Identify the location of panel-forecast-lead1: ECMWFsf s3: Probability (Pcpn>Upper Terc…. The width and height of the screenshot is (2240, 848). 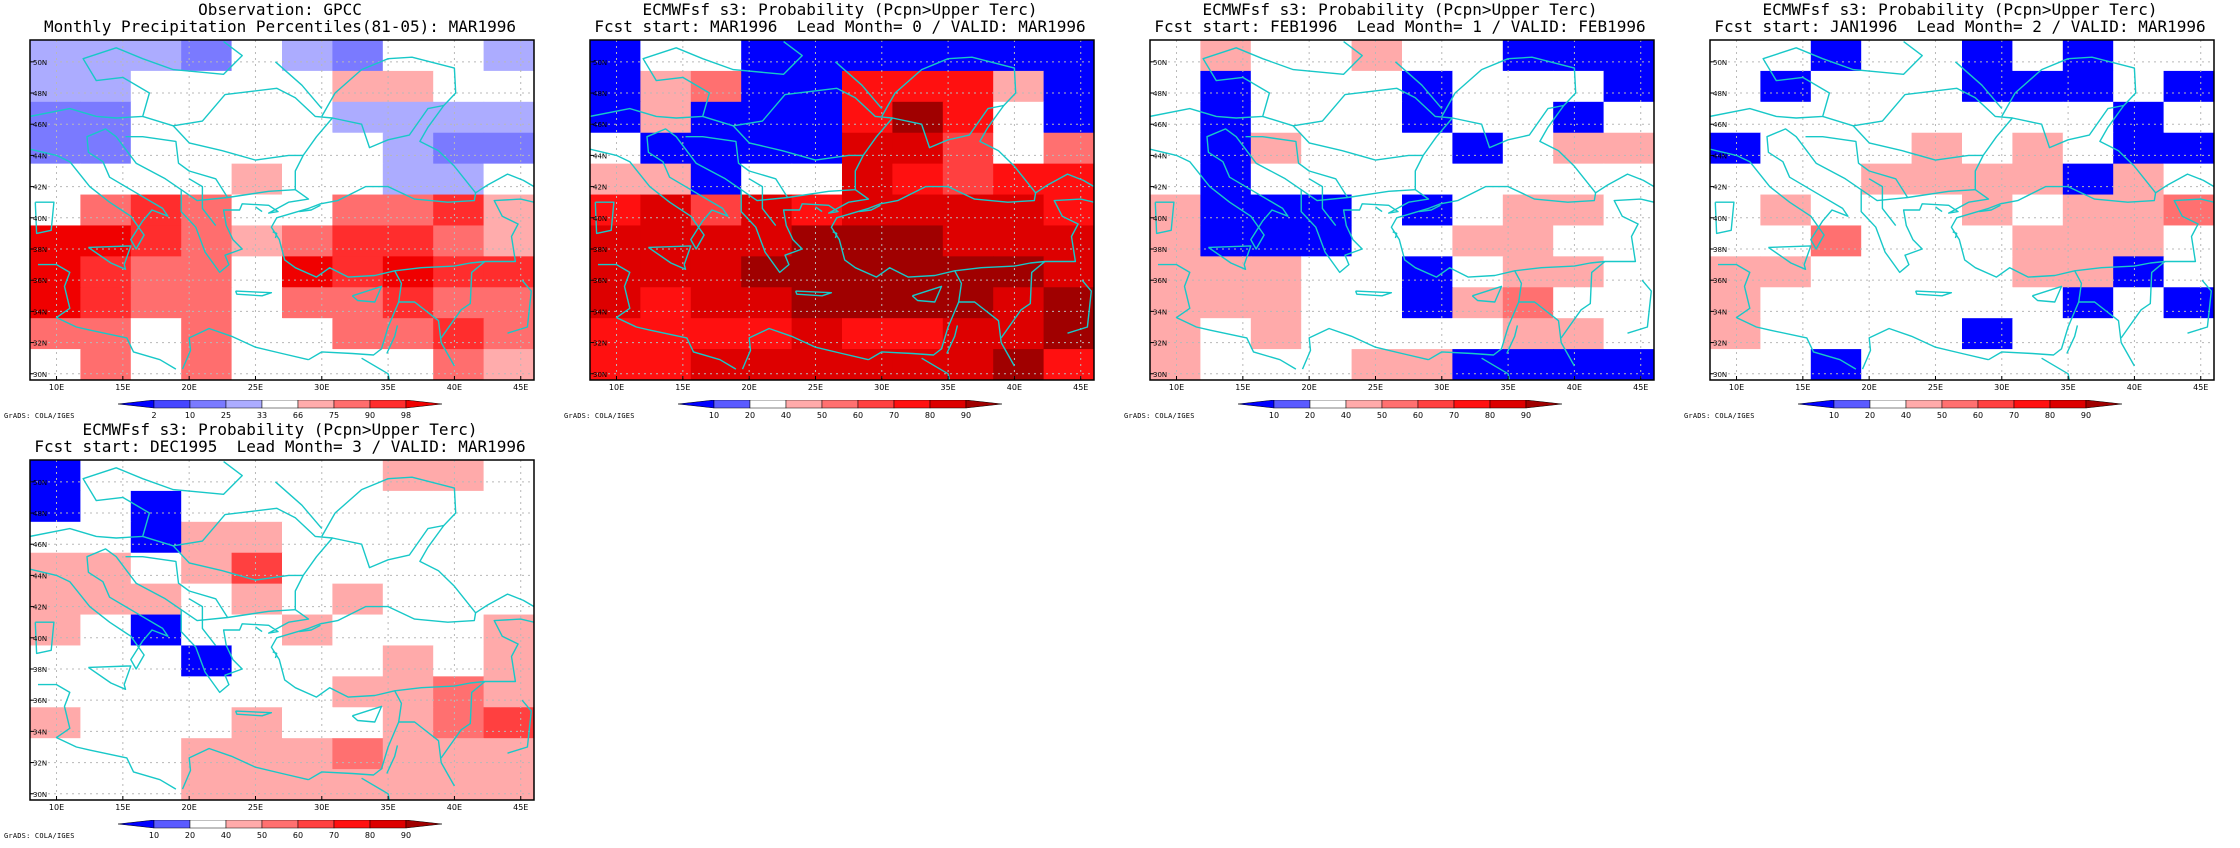
(1400, 210).